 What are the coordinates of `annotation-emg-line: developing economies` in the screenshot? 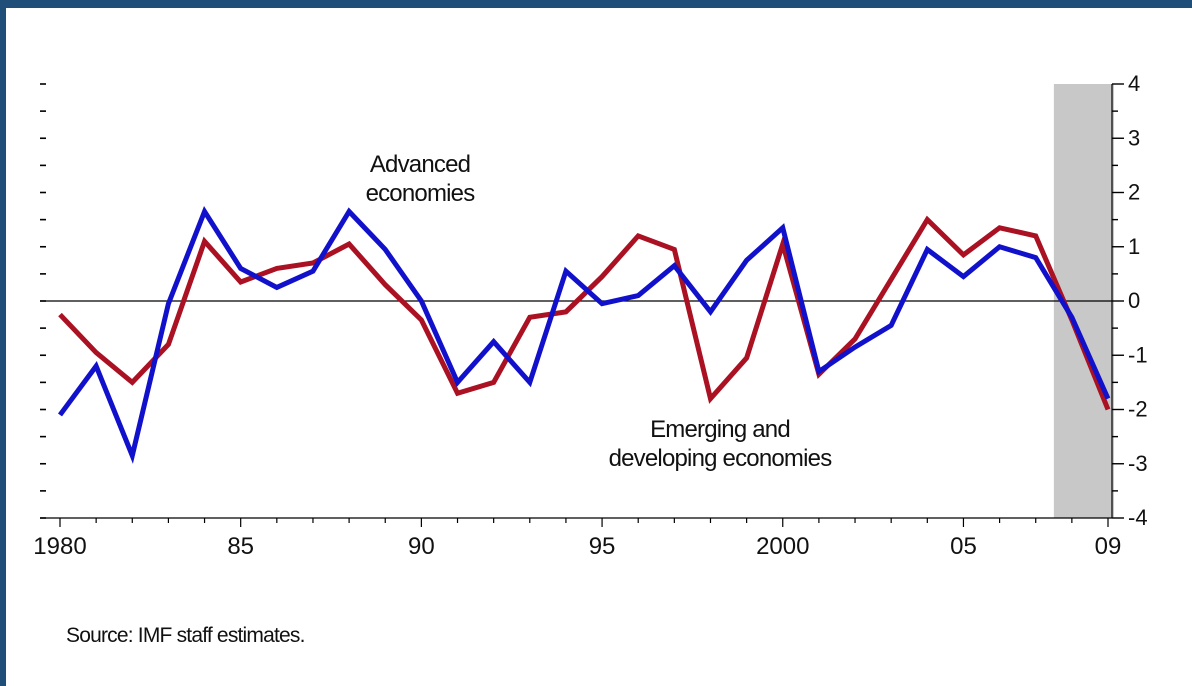 It's located at (721, 458).